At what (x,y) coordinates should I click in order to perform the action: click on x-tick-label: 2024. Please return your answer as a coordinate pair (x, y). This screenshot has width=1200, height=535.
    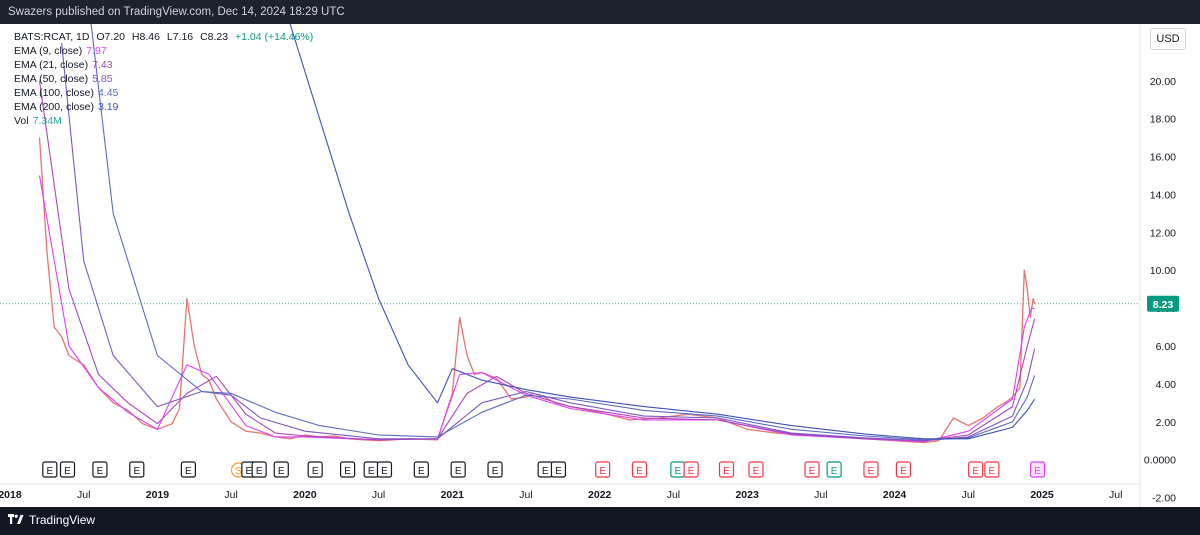
    Looking at the image, I should click on (895, 495).